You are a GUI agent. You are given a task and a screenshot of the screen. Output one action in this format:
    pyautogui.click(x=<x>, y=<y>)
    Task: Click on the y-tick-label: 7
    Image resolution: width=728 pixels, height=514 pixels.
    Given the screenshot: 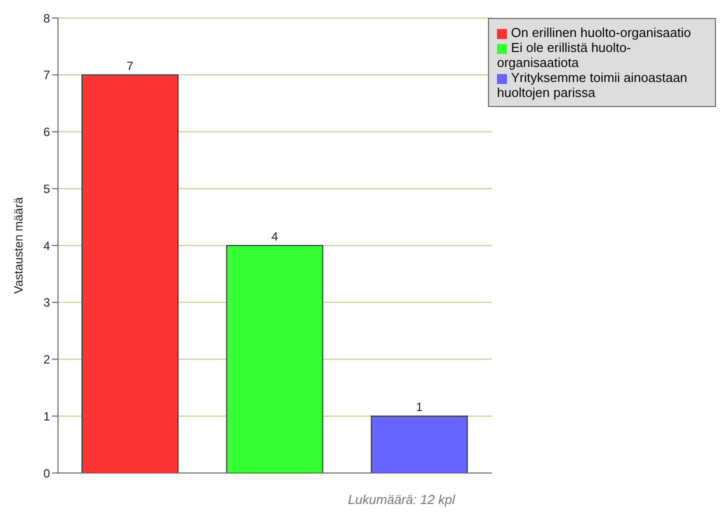 What is the action you would take?
    pyautogui.click(x=46, y=75)
    